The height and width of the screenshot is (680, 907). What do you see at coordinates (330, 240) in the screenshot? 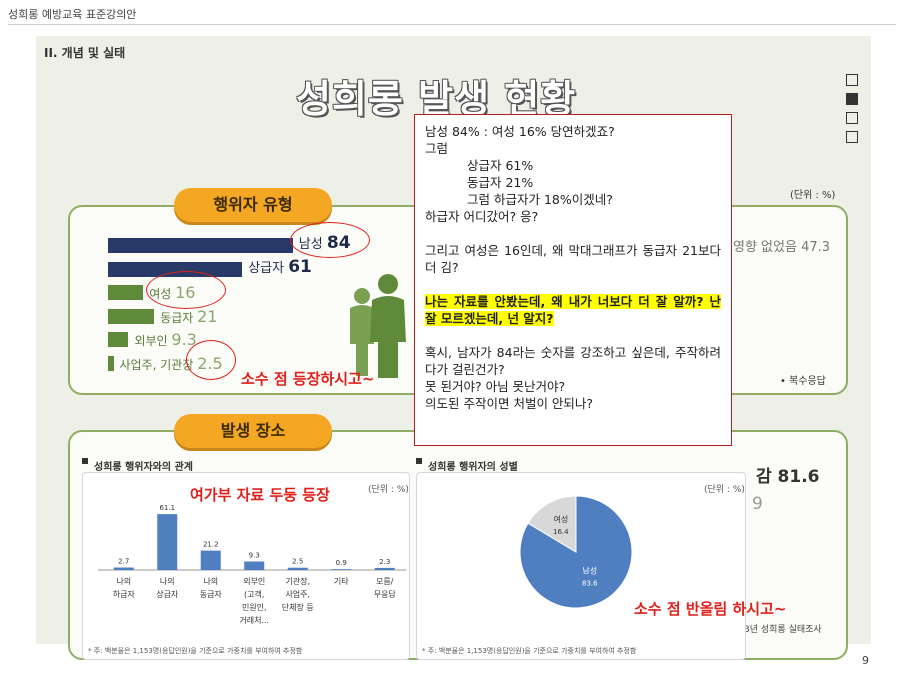
I see `highlight-oval-male` at bounding box center [330, 240].